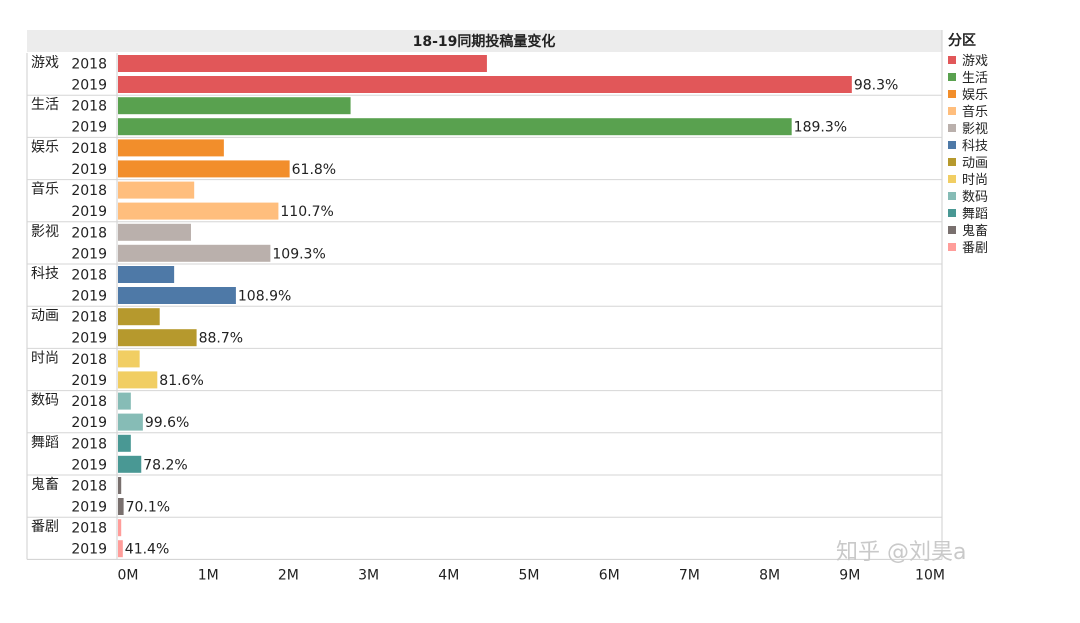  I want to click on legend-label: 娱乐, so click(975, 95).